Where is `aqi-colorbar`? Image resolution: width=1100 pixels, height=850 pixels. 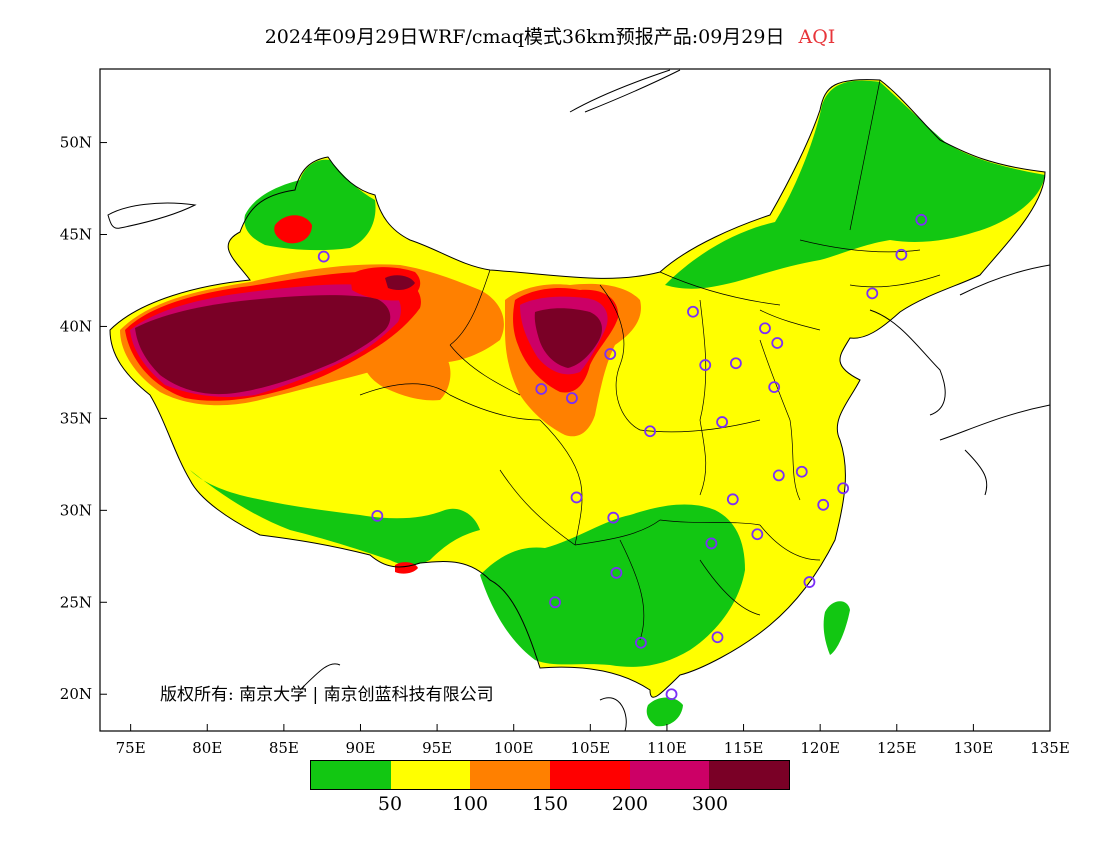 aqi-colorbar is located at coordinates (550, 775).